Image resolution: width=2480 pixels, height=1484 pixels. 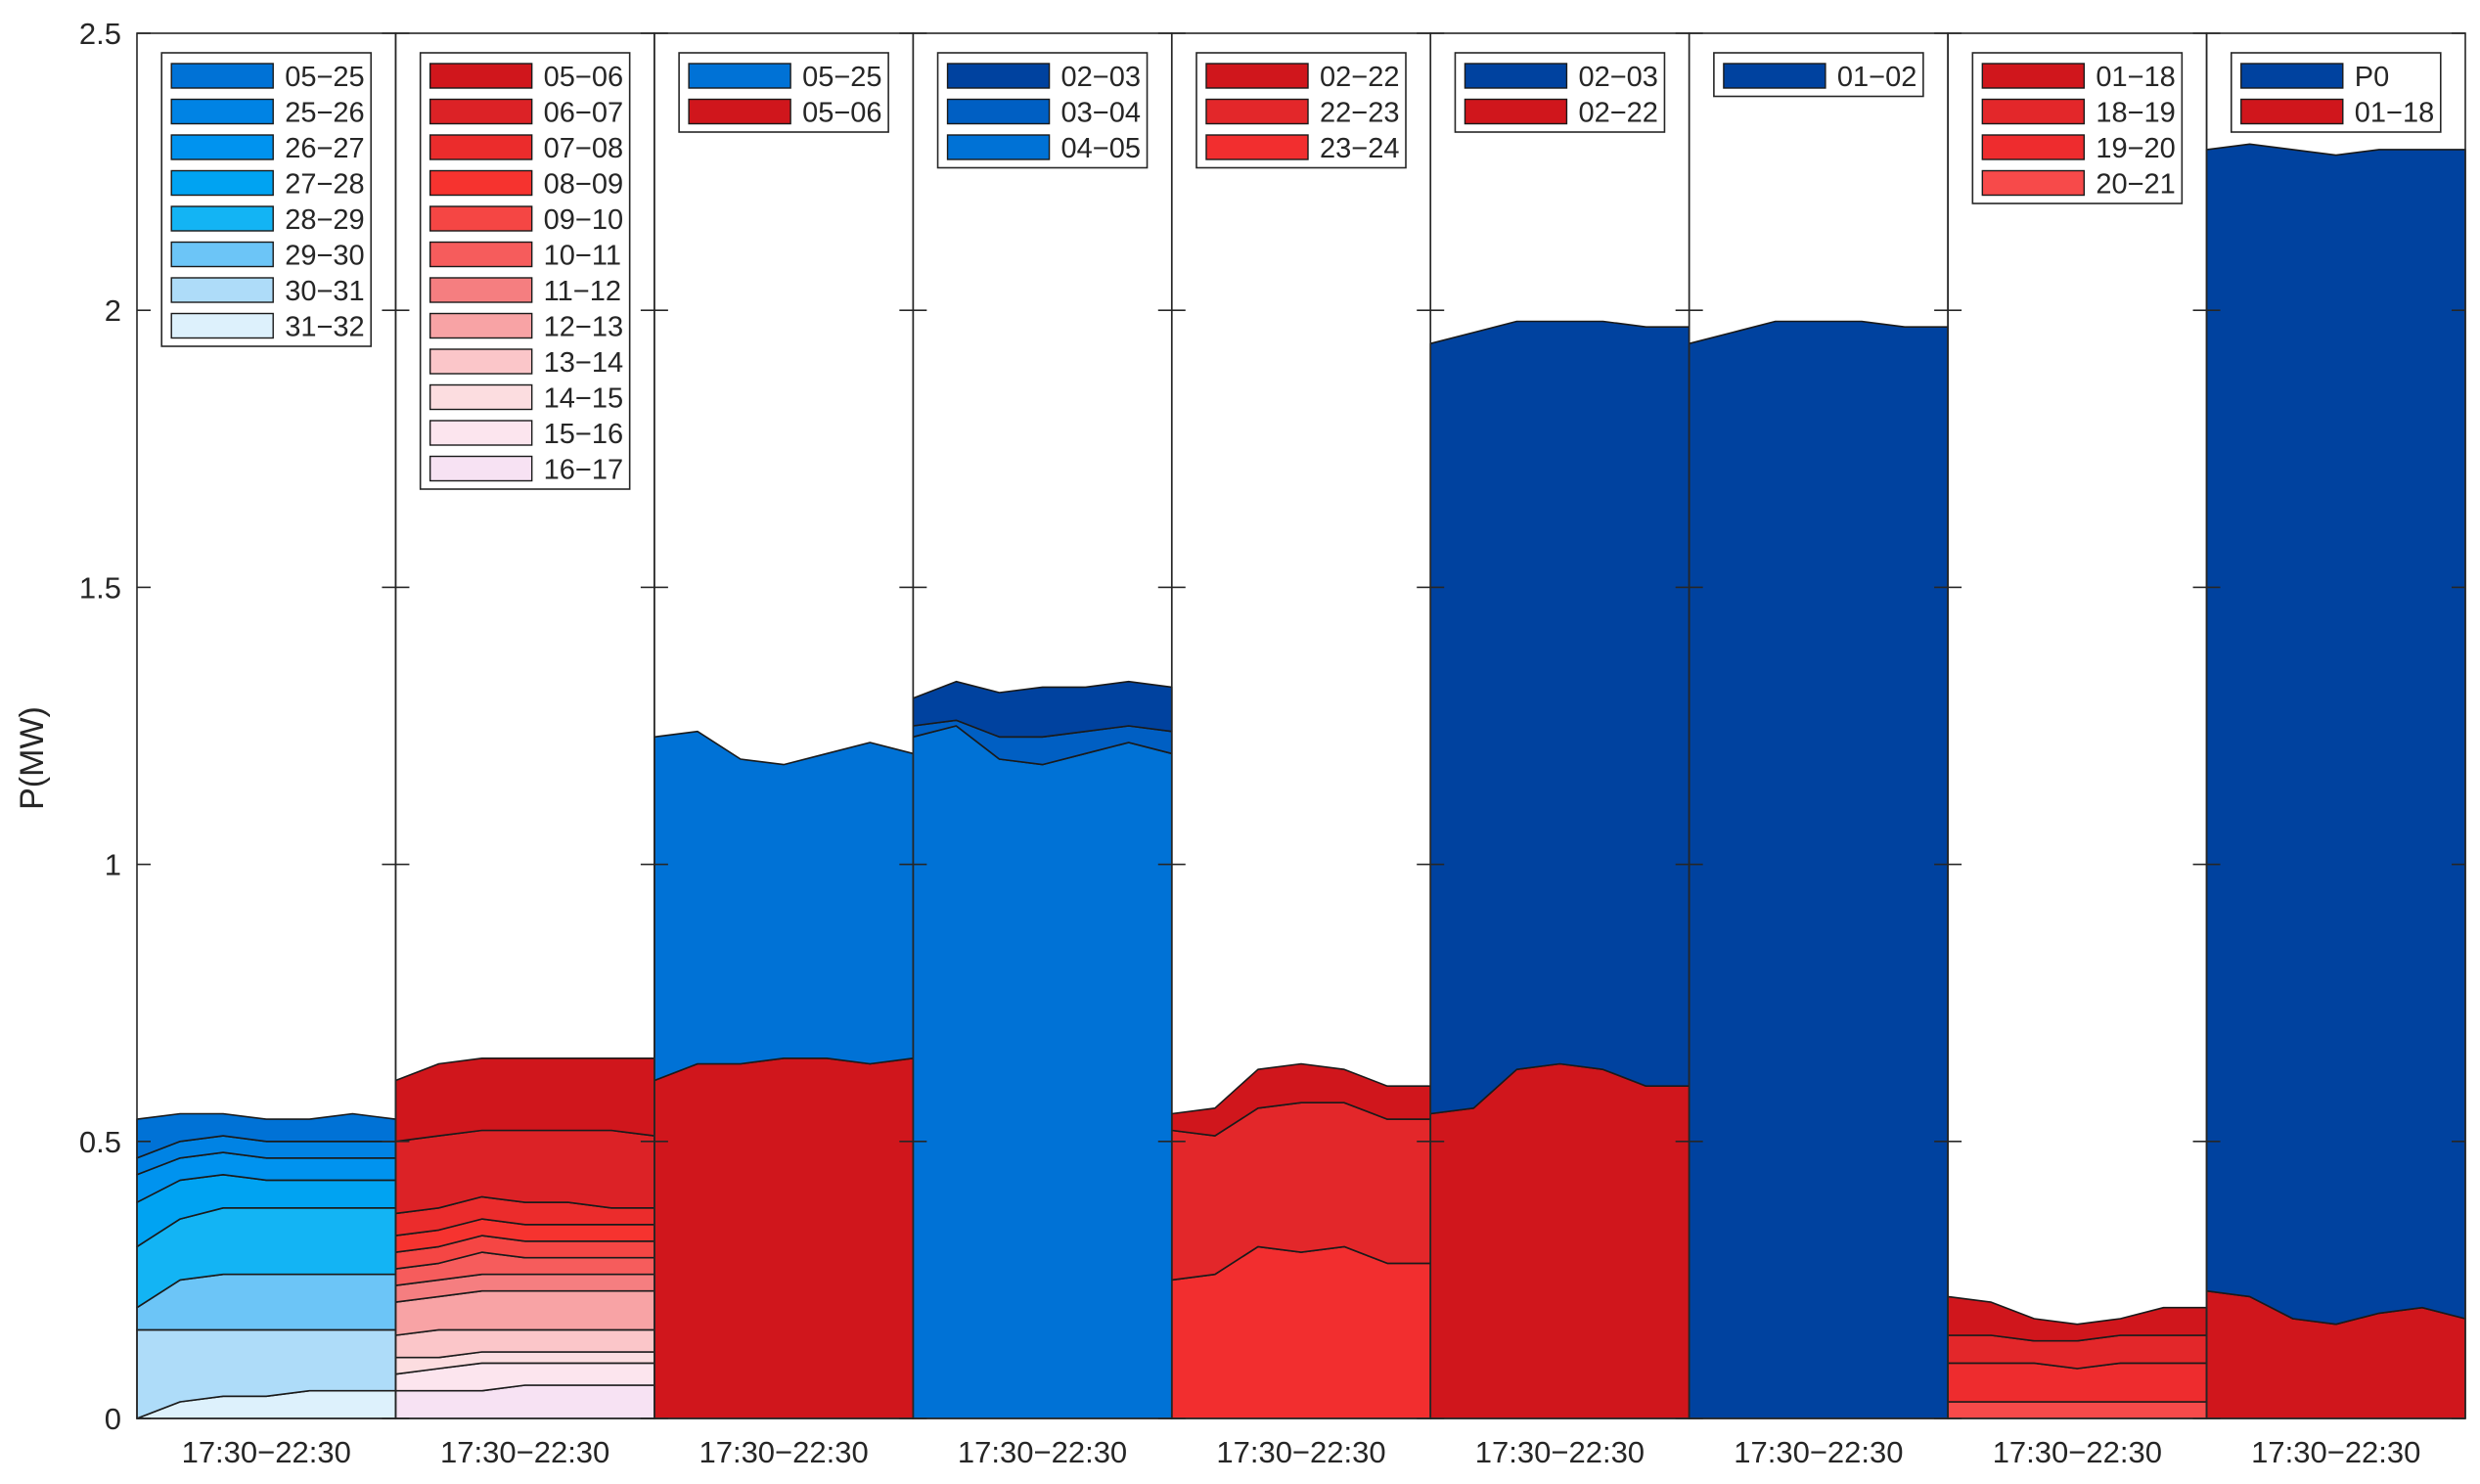 I want to click on legend-7: 01−02, so click(x=1818, y=75).